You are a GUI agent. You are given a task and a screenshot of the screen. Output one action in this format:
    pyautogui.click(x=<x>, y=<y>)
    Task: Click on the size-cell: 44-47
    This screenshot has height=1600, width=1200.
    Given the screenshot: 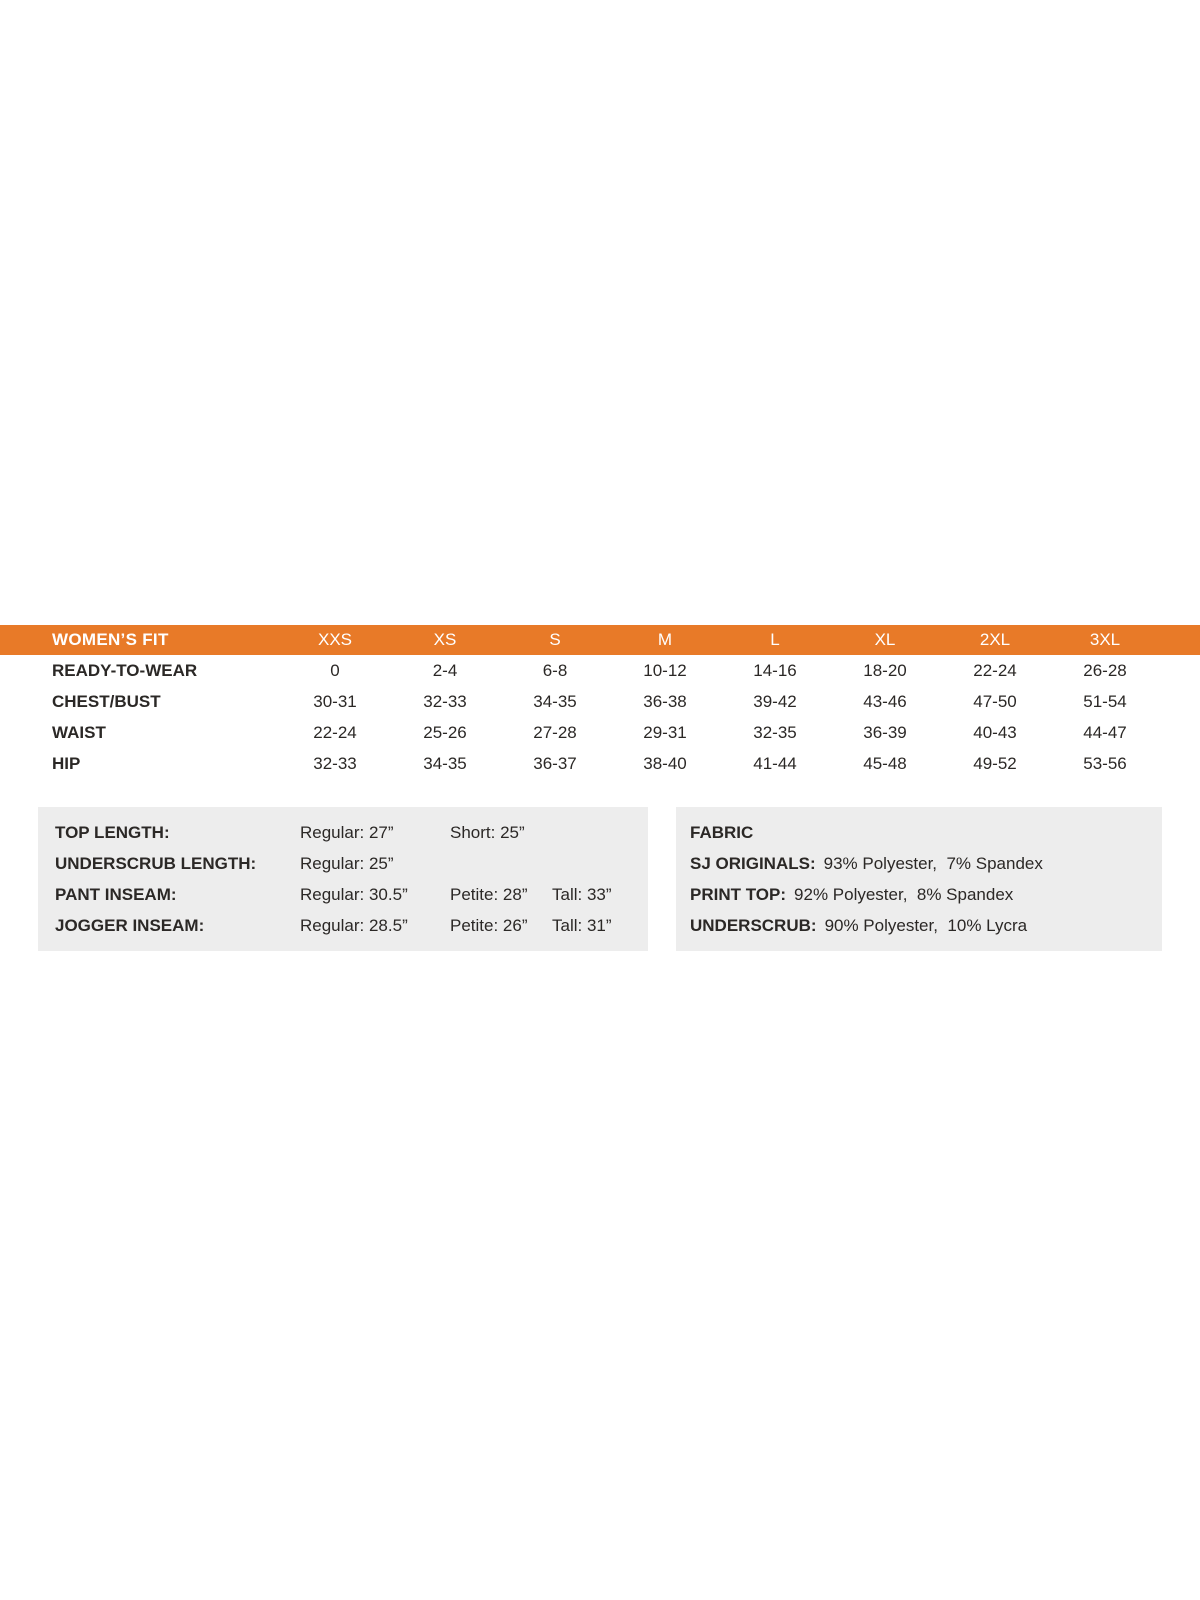 What is the action you would take?
    pyautogui.click(x=1105, y=732)
    